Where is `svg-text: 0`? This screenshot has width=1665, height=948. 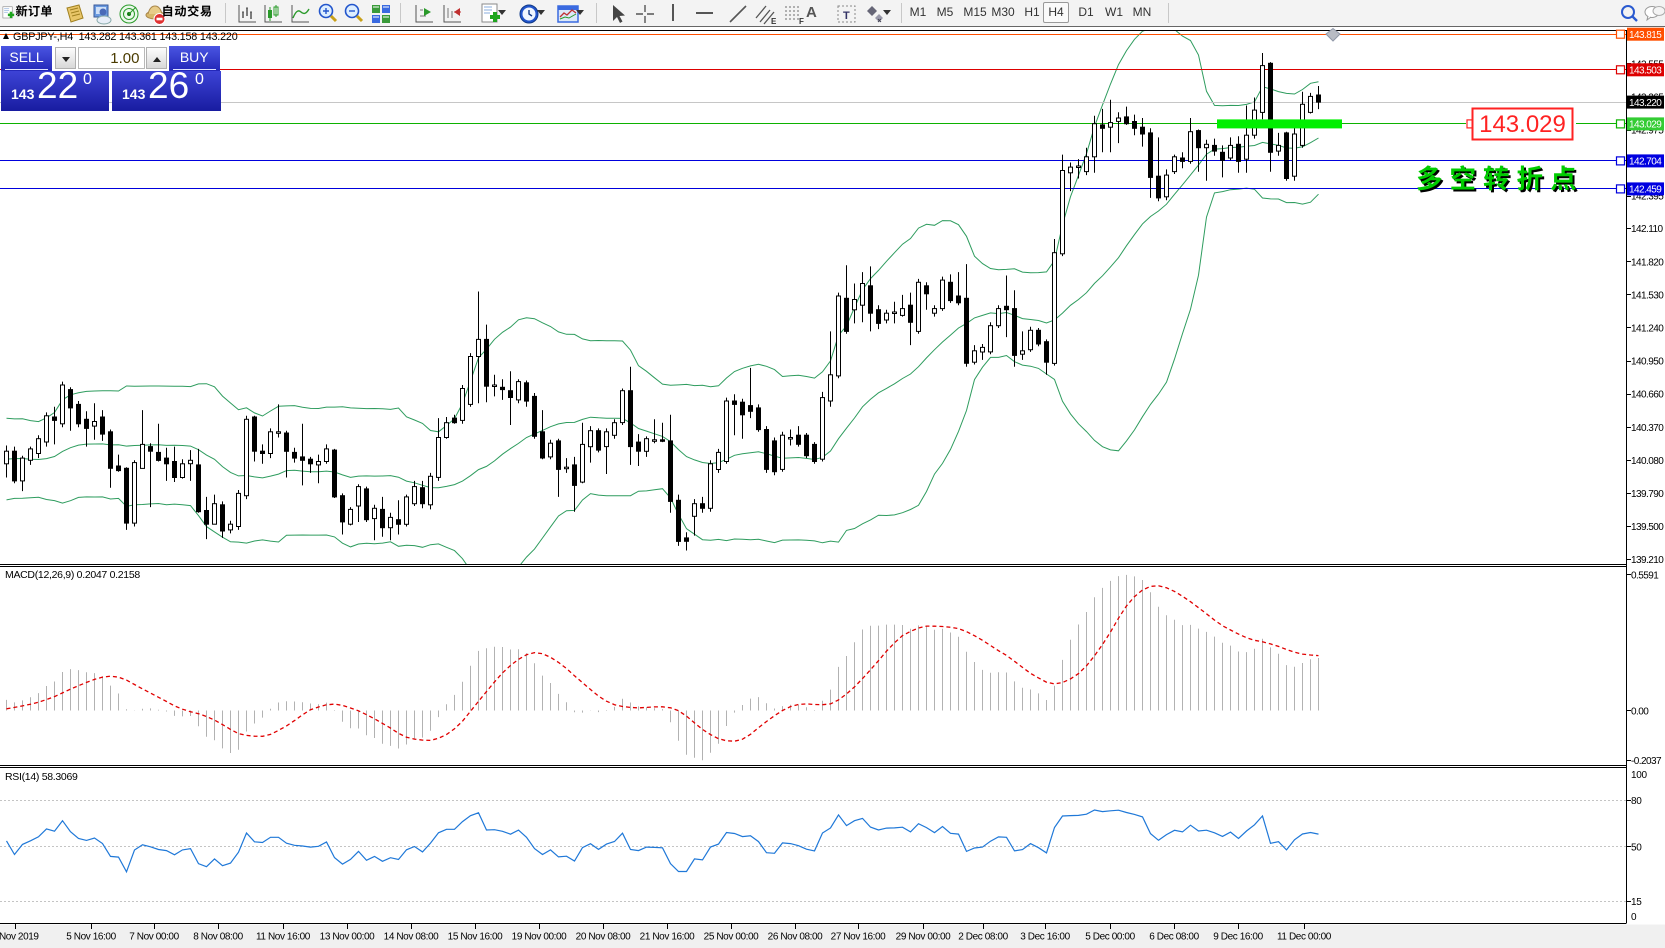 svg-text: 0 is located at coordinates (1634, 917).